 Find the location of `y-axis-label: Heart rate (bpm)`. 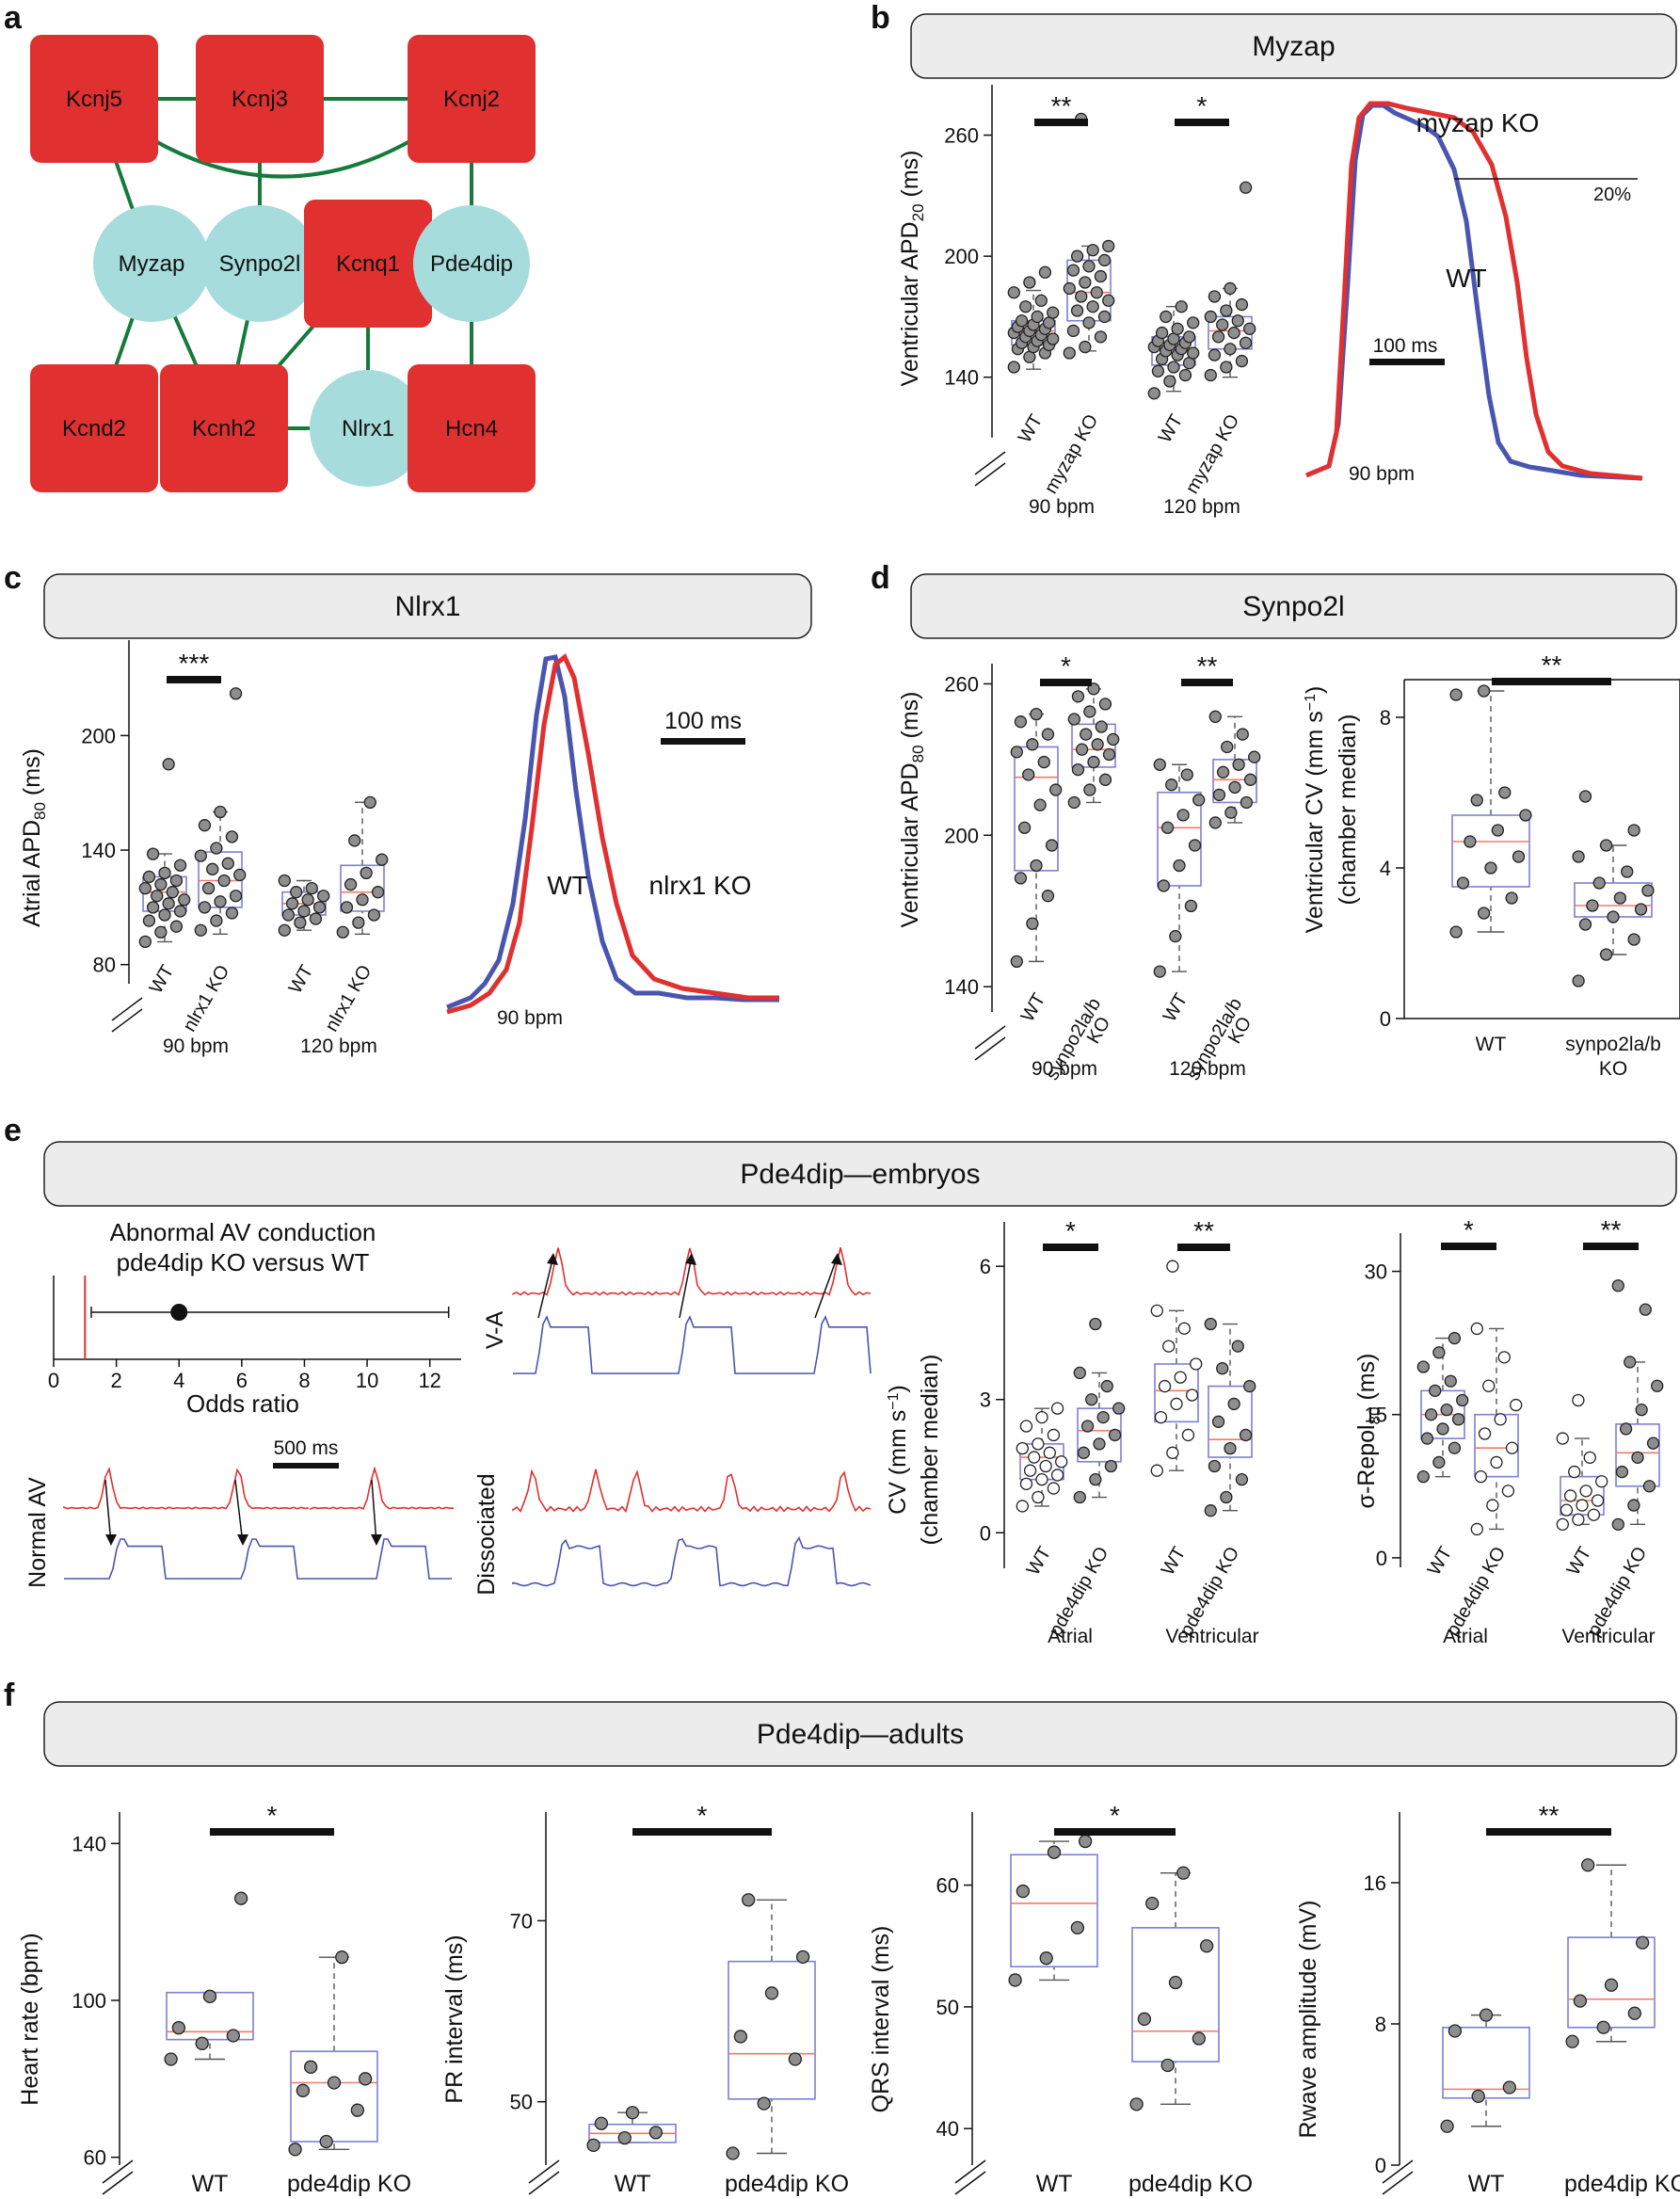

y-axis-label: Heart rate (bpm) is located at coordinates (30, 2019).